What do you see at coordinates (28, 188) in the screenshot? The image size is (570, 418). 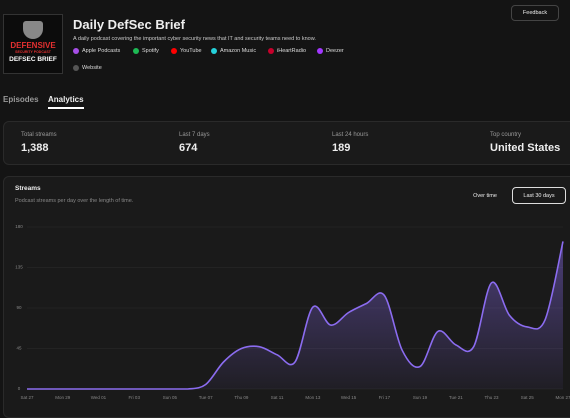 I see `chart-title: Streams` at bounding box center [28, 188].